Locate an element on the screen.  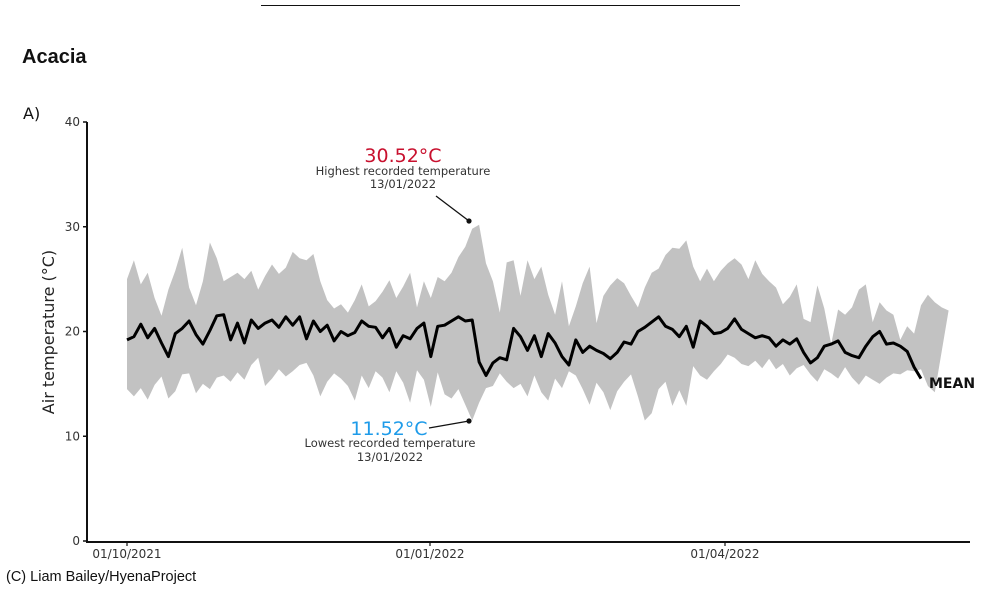
y-tick-label: 40 is located at coordinates (72, 122).